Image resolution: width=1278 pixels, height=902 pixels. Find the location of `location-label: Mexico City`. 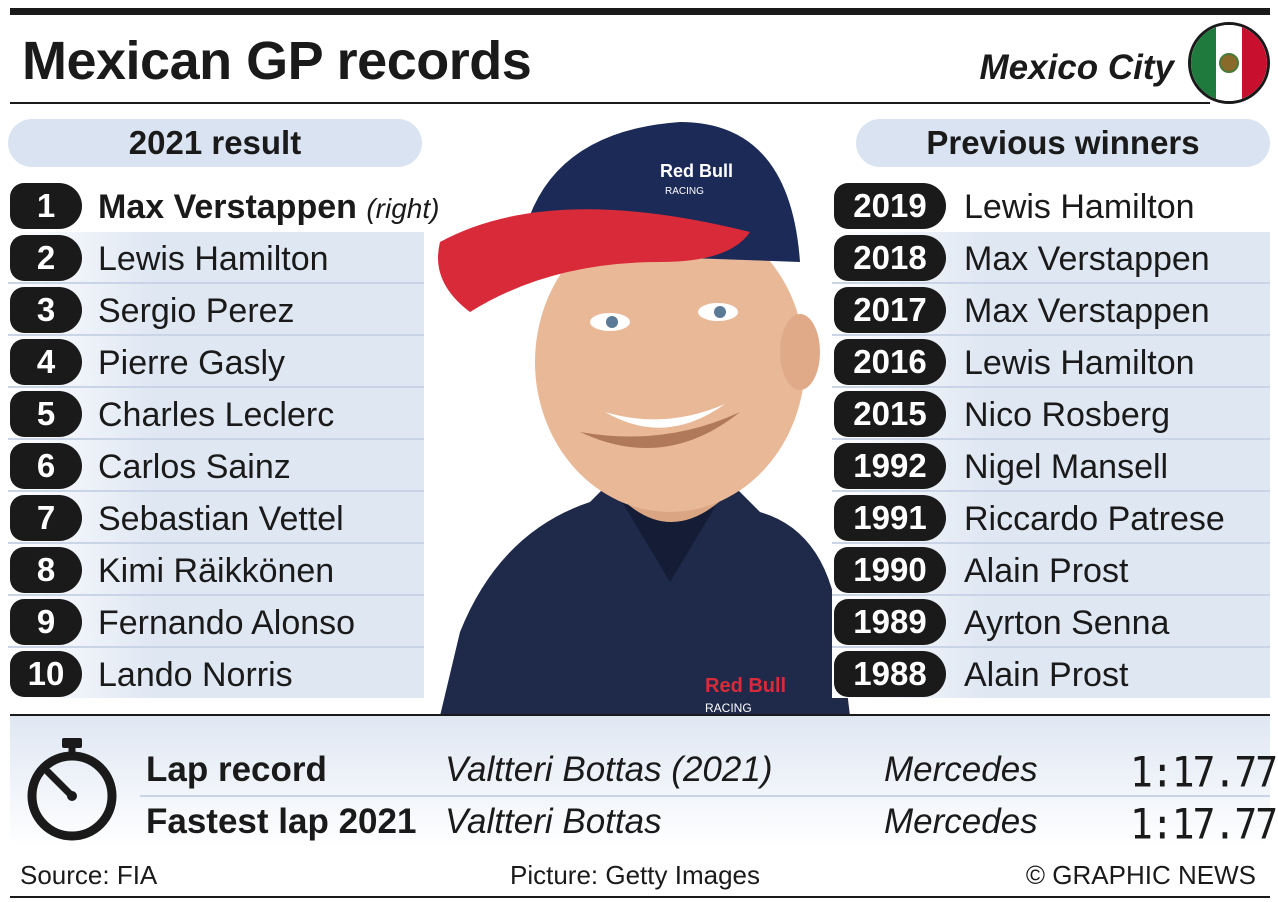

location-label: Mexico City is located at coordinates (1077, 67).